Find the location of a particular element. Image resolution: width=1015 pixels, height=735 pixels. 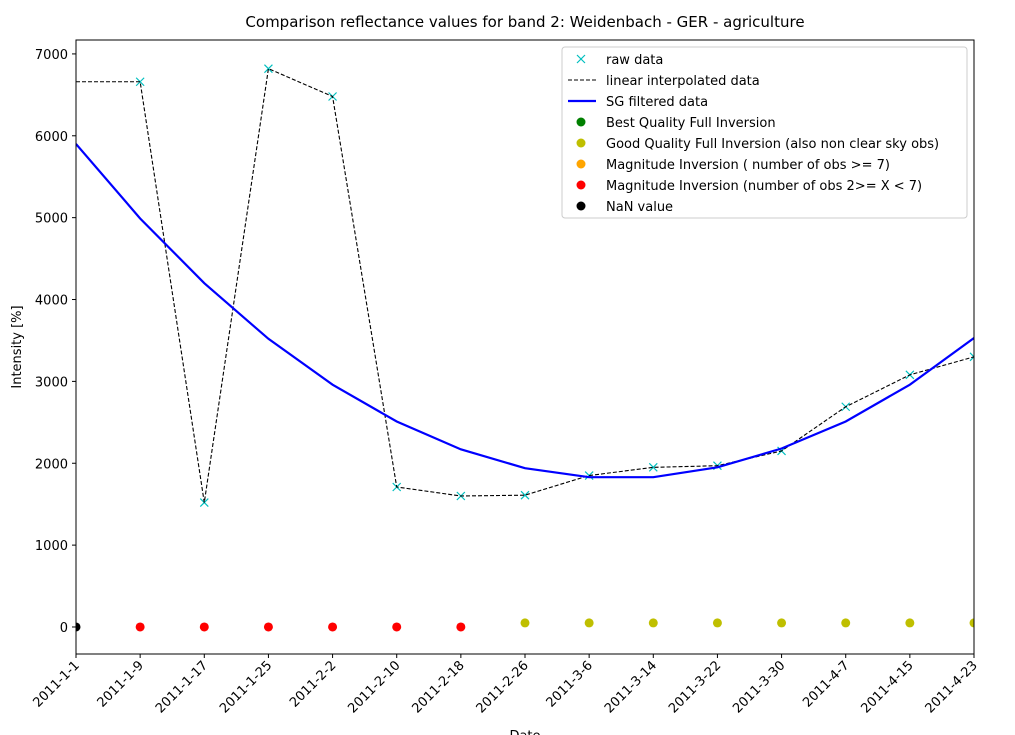

legend-label: Best Quality Full Inversion is located at coordinates (691, 123).